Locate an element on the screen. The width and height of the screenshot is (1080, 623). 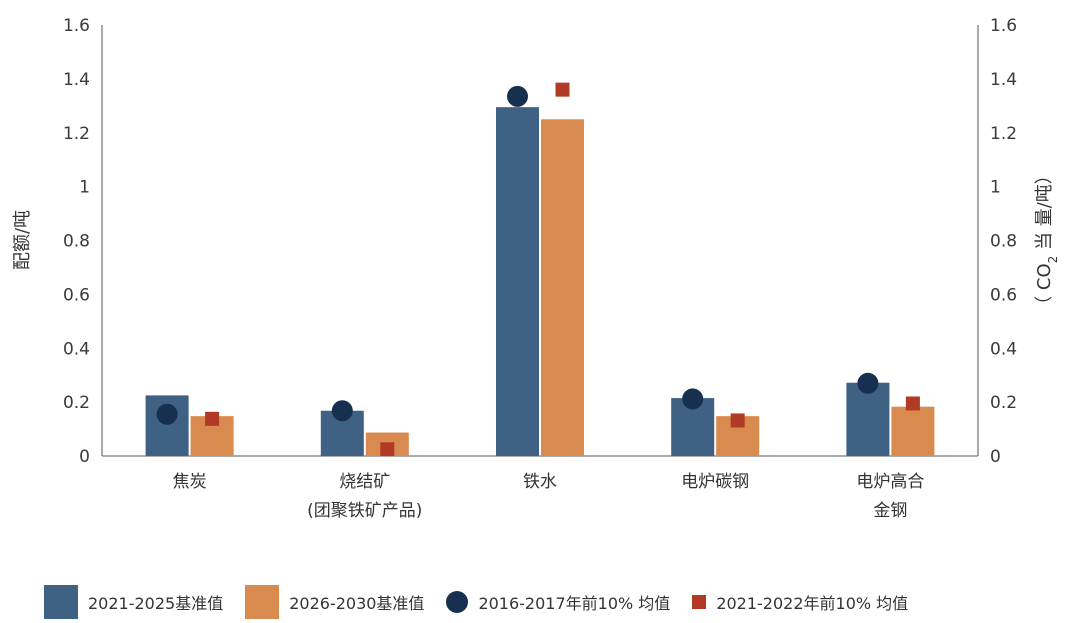
legend-item: 2026-2030基准值 is located at coordinates (334, 602).